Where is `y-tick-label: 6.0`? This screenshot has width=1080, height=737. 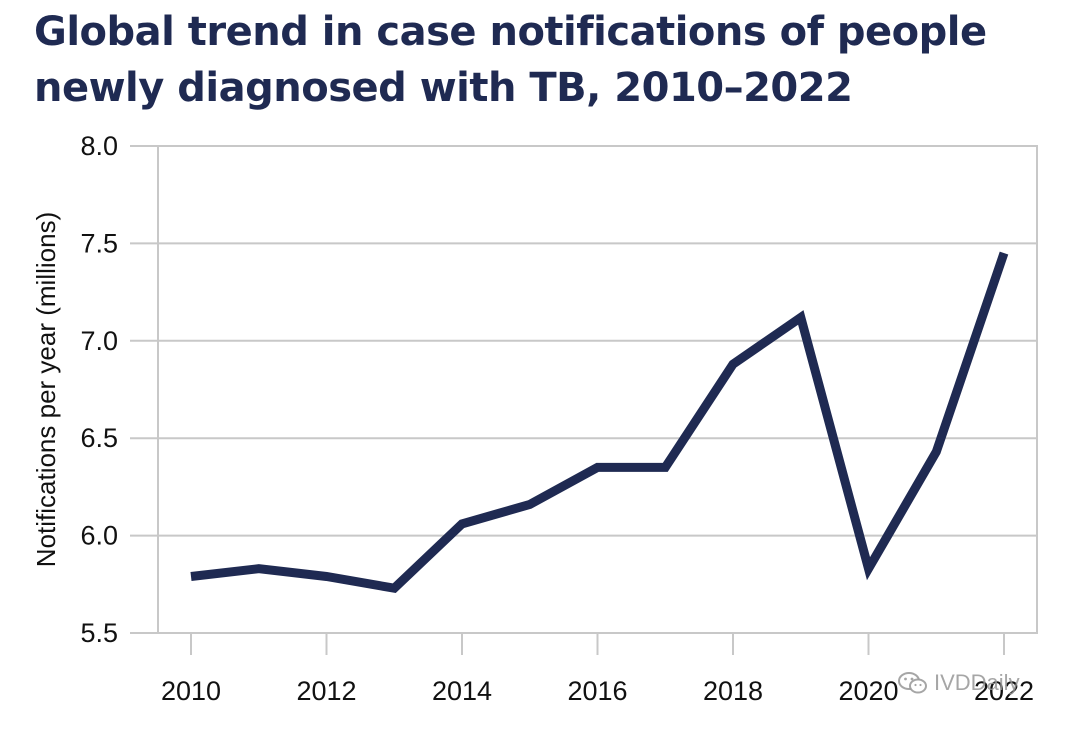
y-tick-label: 6.0 is located at coordinates (99, 536).